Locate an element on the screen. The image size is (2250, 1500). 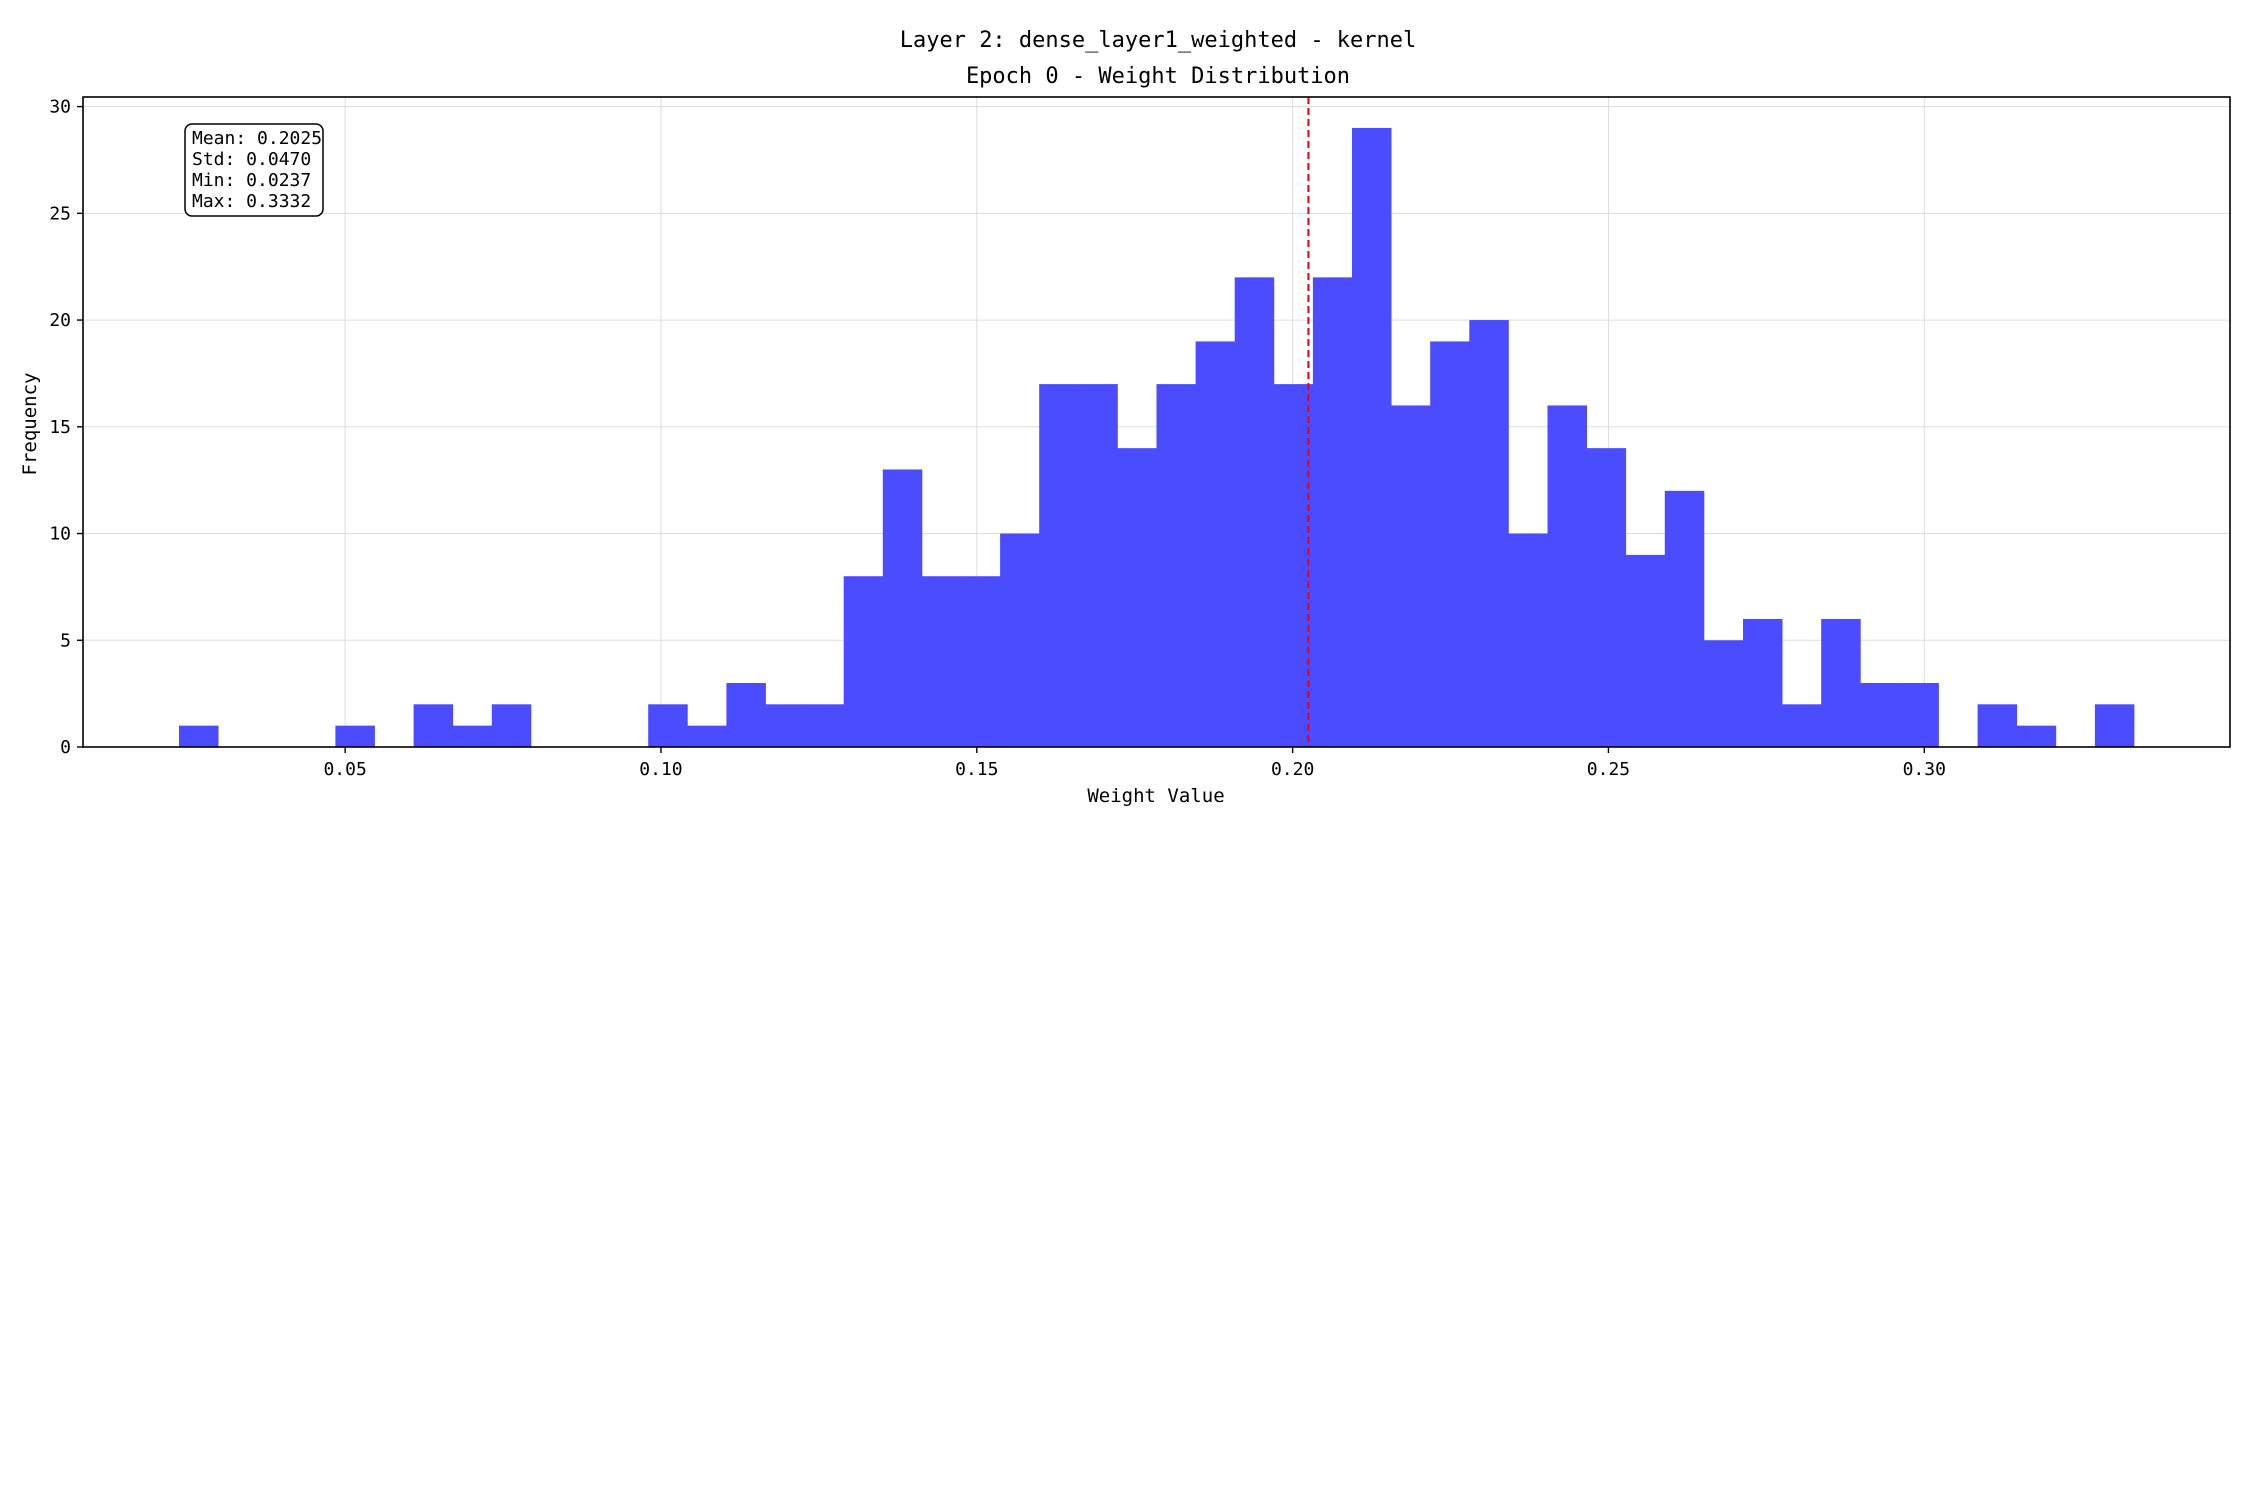
y-tick-label-0: 0 is located at coordinates (65, 747).